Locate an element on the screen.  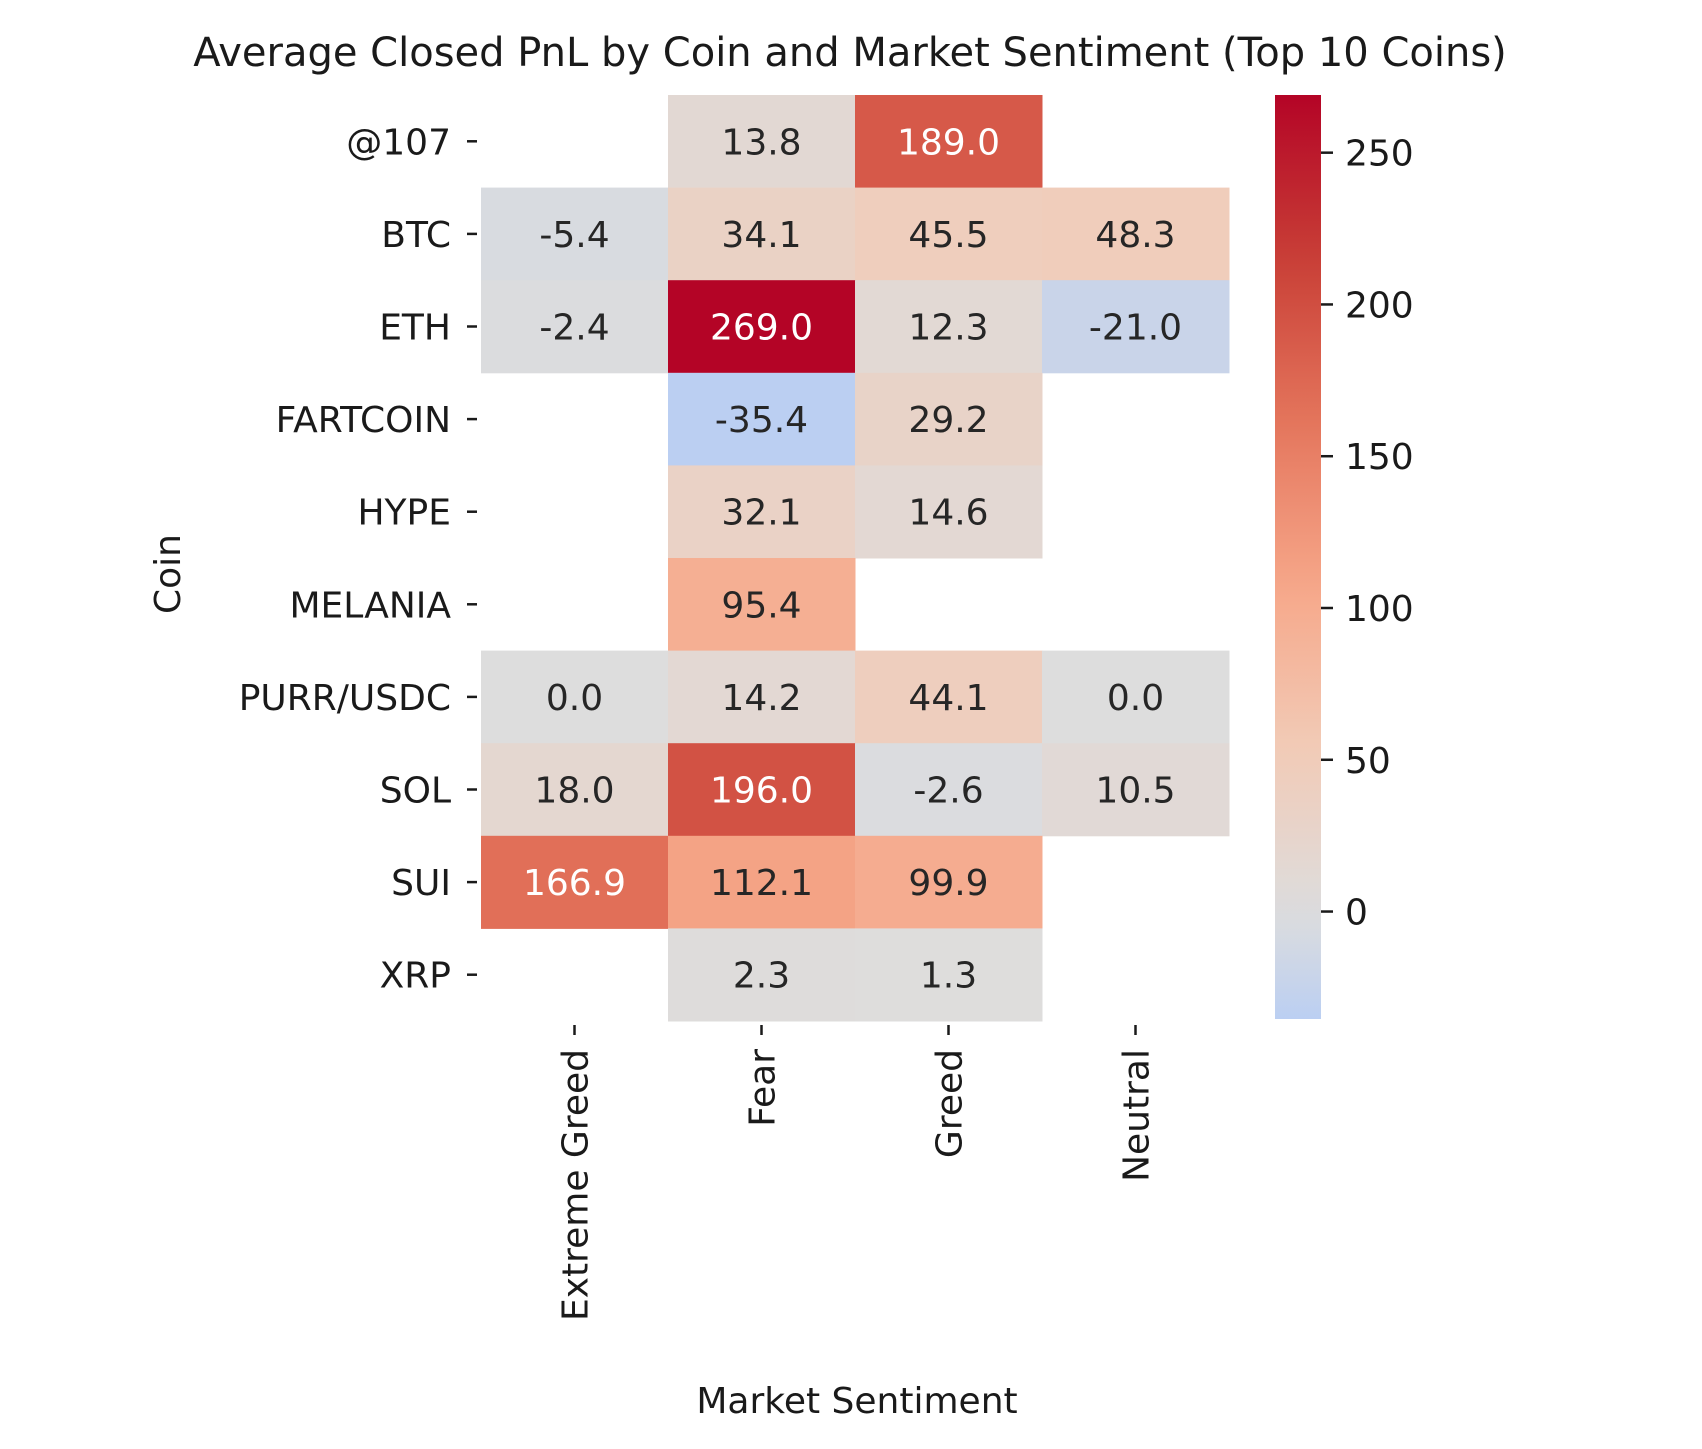
cell-value-label: 1.3 is located at coordinates (948, 976).